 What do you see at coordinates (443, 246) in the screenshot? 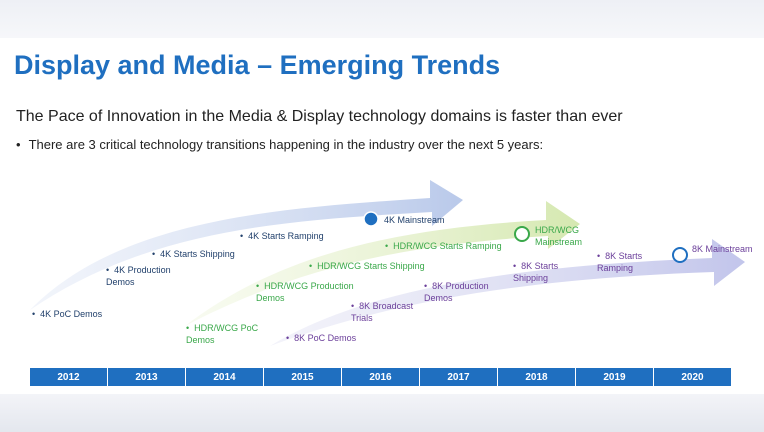
I see `label-hdr-starts-ramping: HDR/WCG Starts Ramping` at bounding box center [443, 246].